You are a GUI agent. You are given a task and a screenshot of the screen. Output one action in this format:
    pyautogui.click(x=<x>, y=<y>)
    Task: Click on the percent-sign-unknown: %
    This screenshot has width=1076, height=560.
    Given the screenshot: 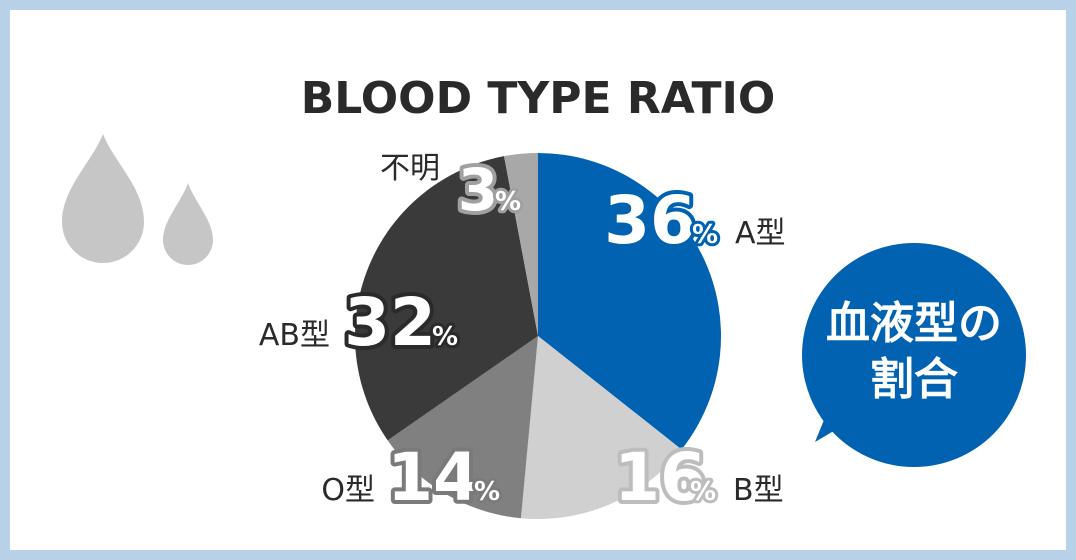 What is the action you would take?
    pyautogui.click(x=508, y=202)
    